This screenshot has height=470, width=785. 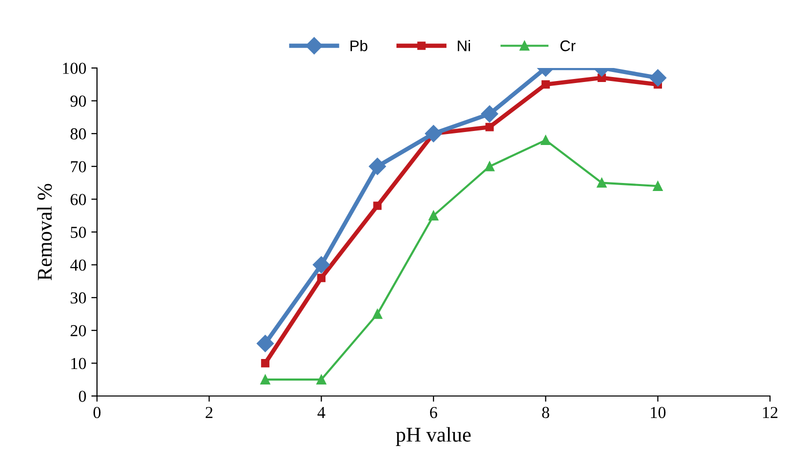 I want to click on y-tick-label: 70, so click(x=78, y=166).